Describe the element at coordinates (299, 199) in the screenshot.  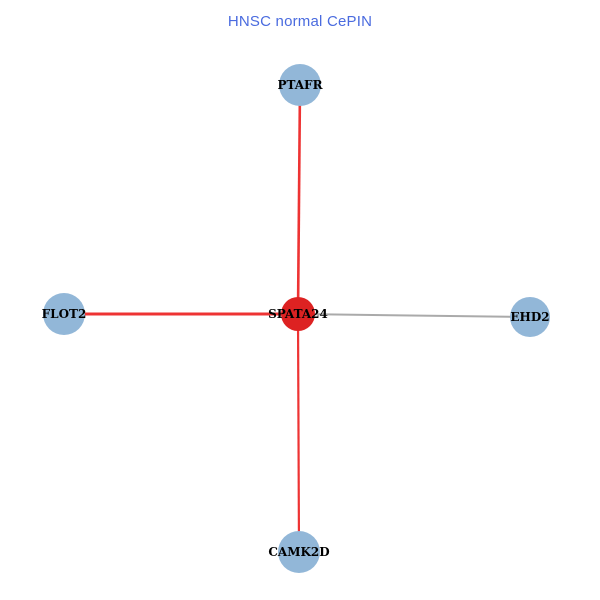
I see `edge-SPATA24-PTAFR` at that location.